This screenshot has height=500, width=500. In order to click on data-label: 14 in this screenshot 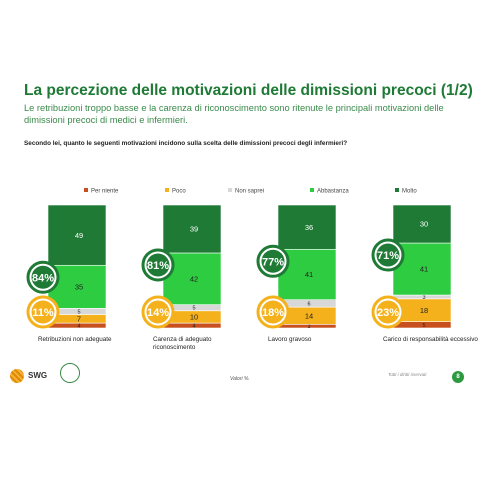, I will do `click(309, 315)`.